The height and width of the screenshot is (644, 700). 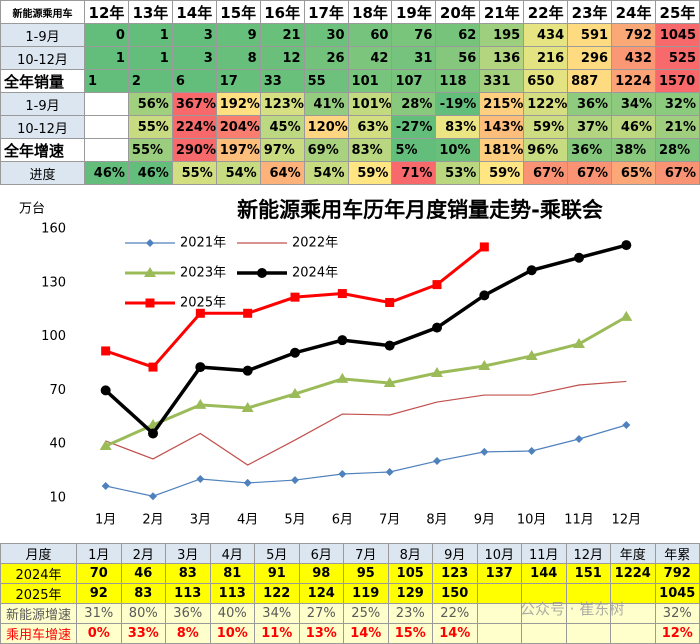 I want to click on header-cell: 11月, so click(x=544, y=553).